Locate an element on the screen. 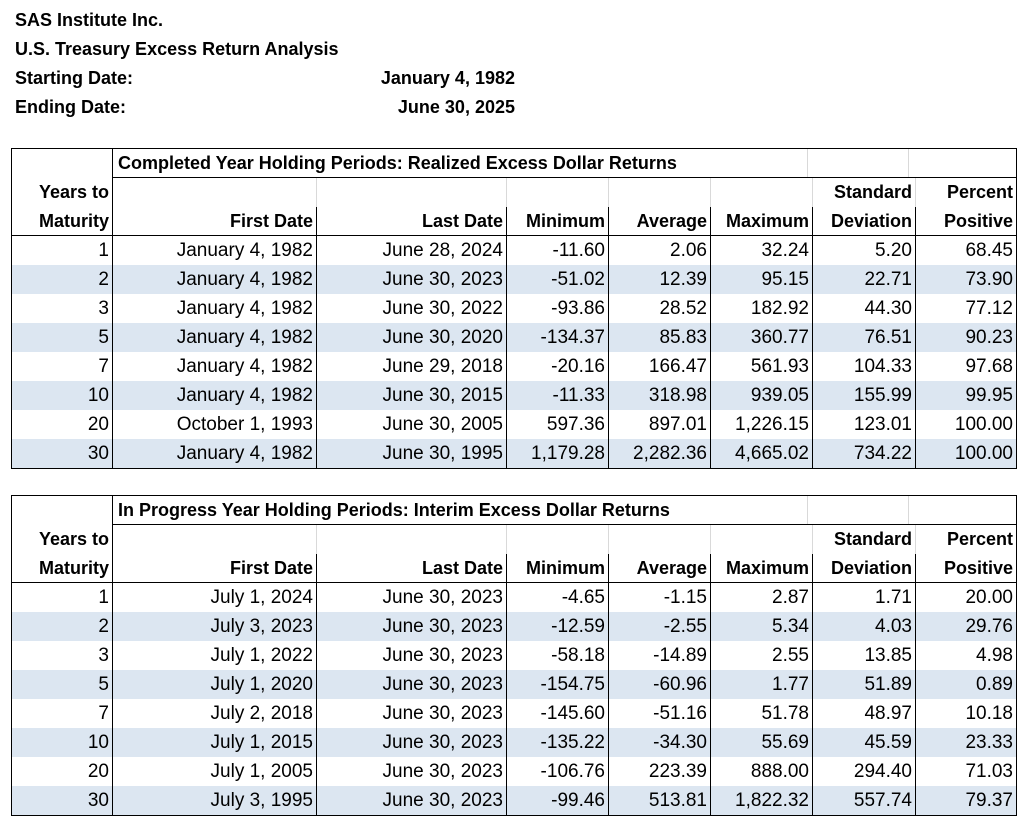  cell-standard-deviation: 5.20 is located at coordinates (864, 250).